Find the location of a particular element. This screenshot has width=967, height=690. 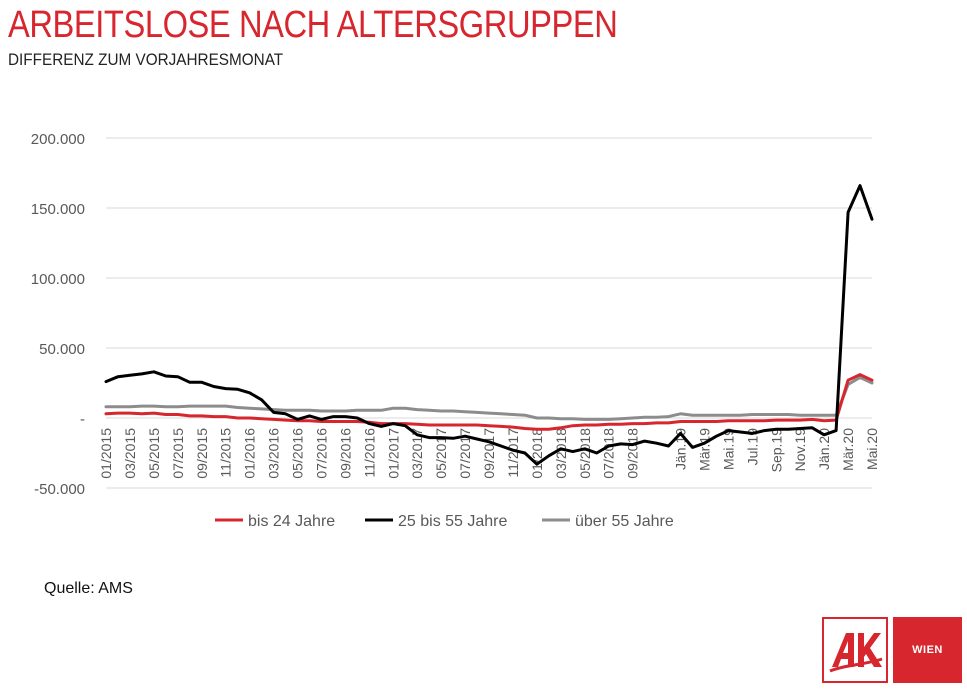

x-tick-label: 05/2018 is located at coordinates (585, 453).